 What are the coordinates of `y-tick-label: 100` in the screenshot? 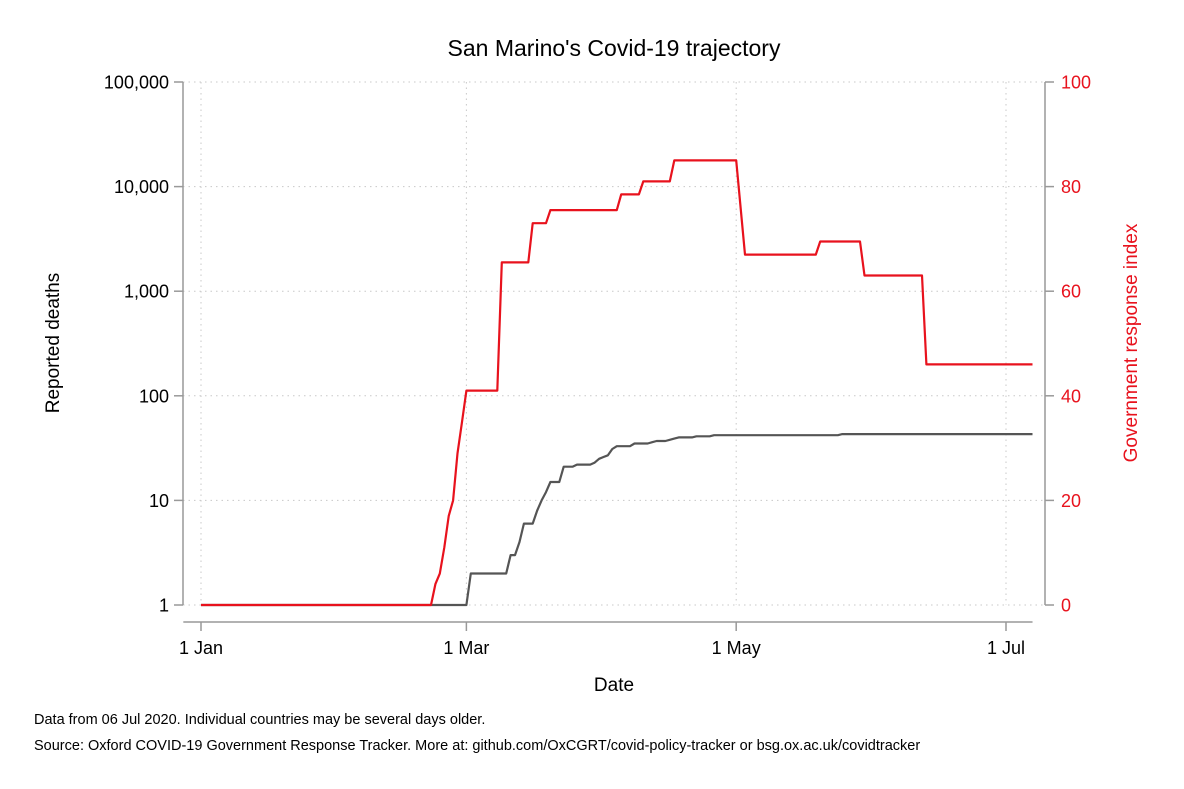 It's located at (154, 396).